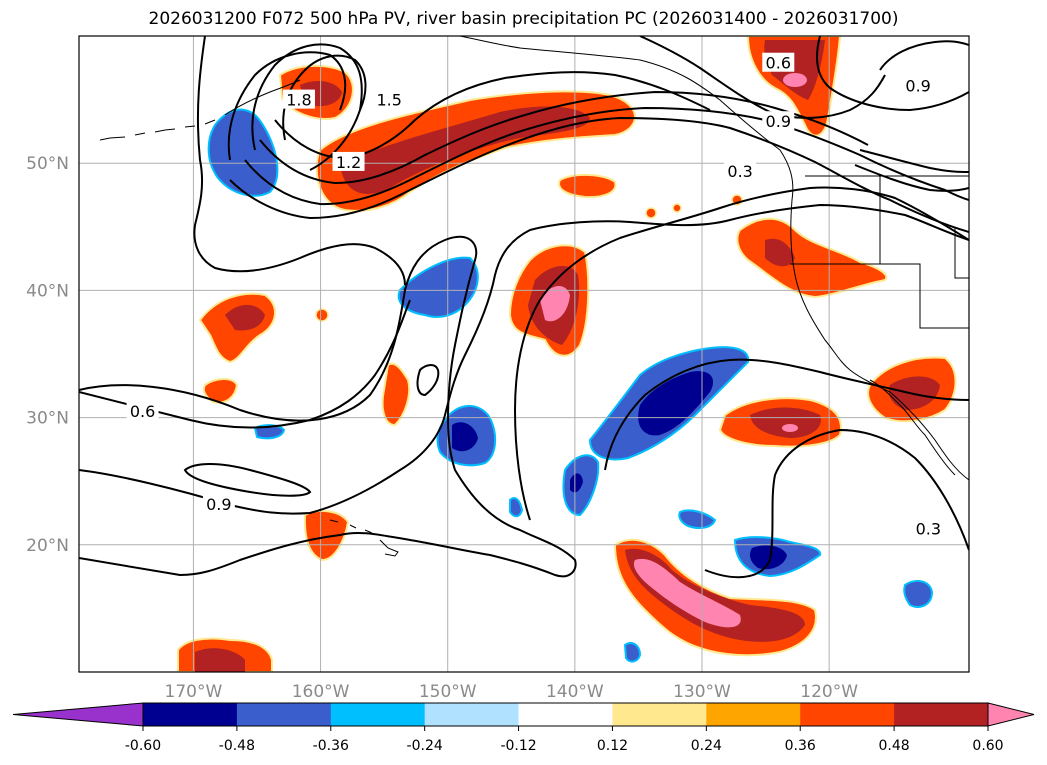  I want to click on lon-tick-label: 130°W, so click(702, 692).